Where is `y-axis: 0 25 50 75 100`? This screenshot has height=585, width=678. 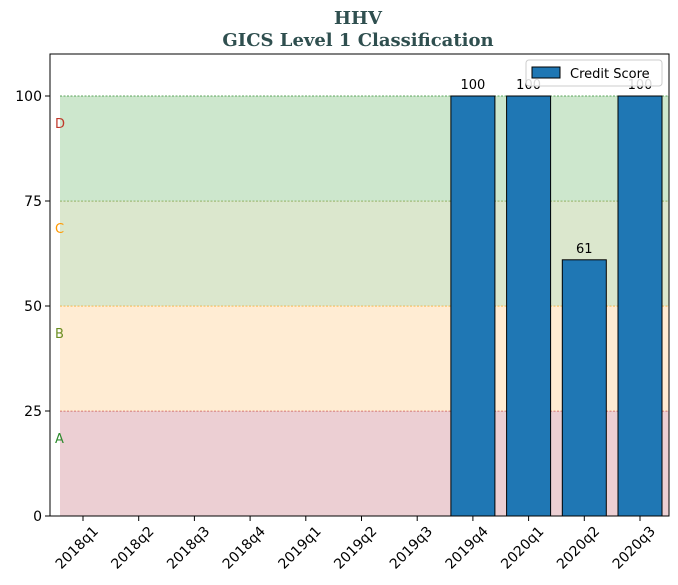 y-axis: 0 25 50 75 100 is located at coordinates (32, 307).